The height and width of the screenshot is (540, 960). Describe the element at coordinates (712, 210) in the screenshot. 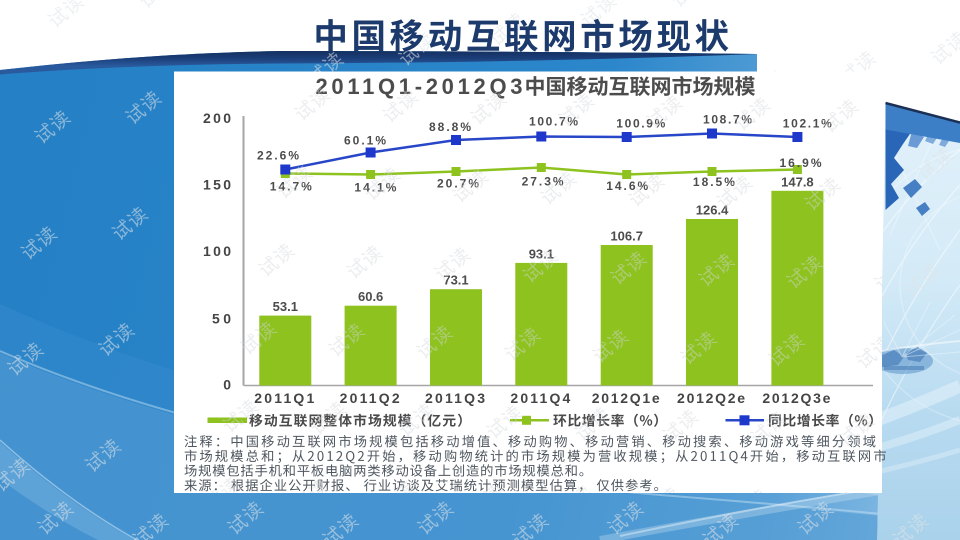

I see `svg-text: 126.4` at that location.